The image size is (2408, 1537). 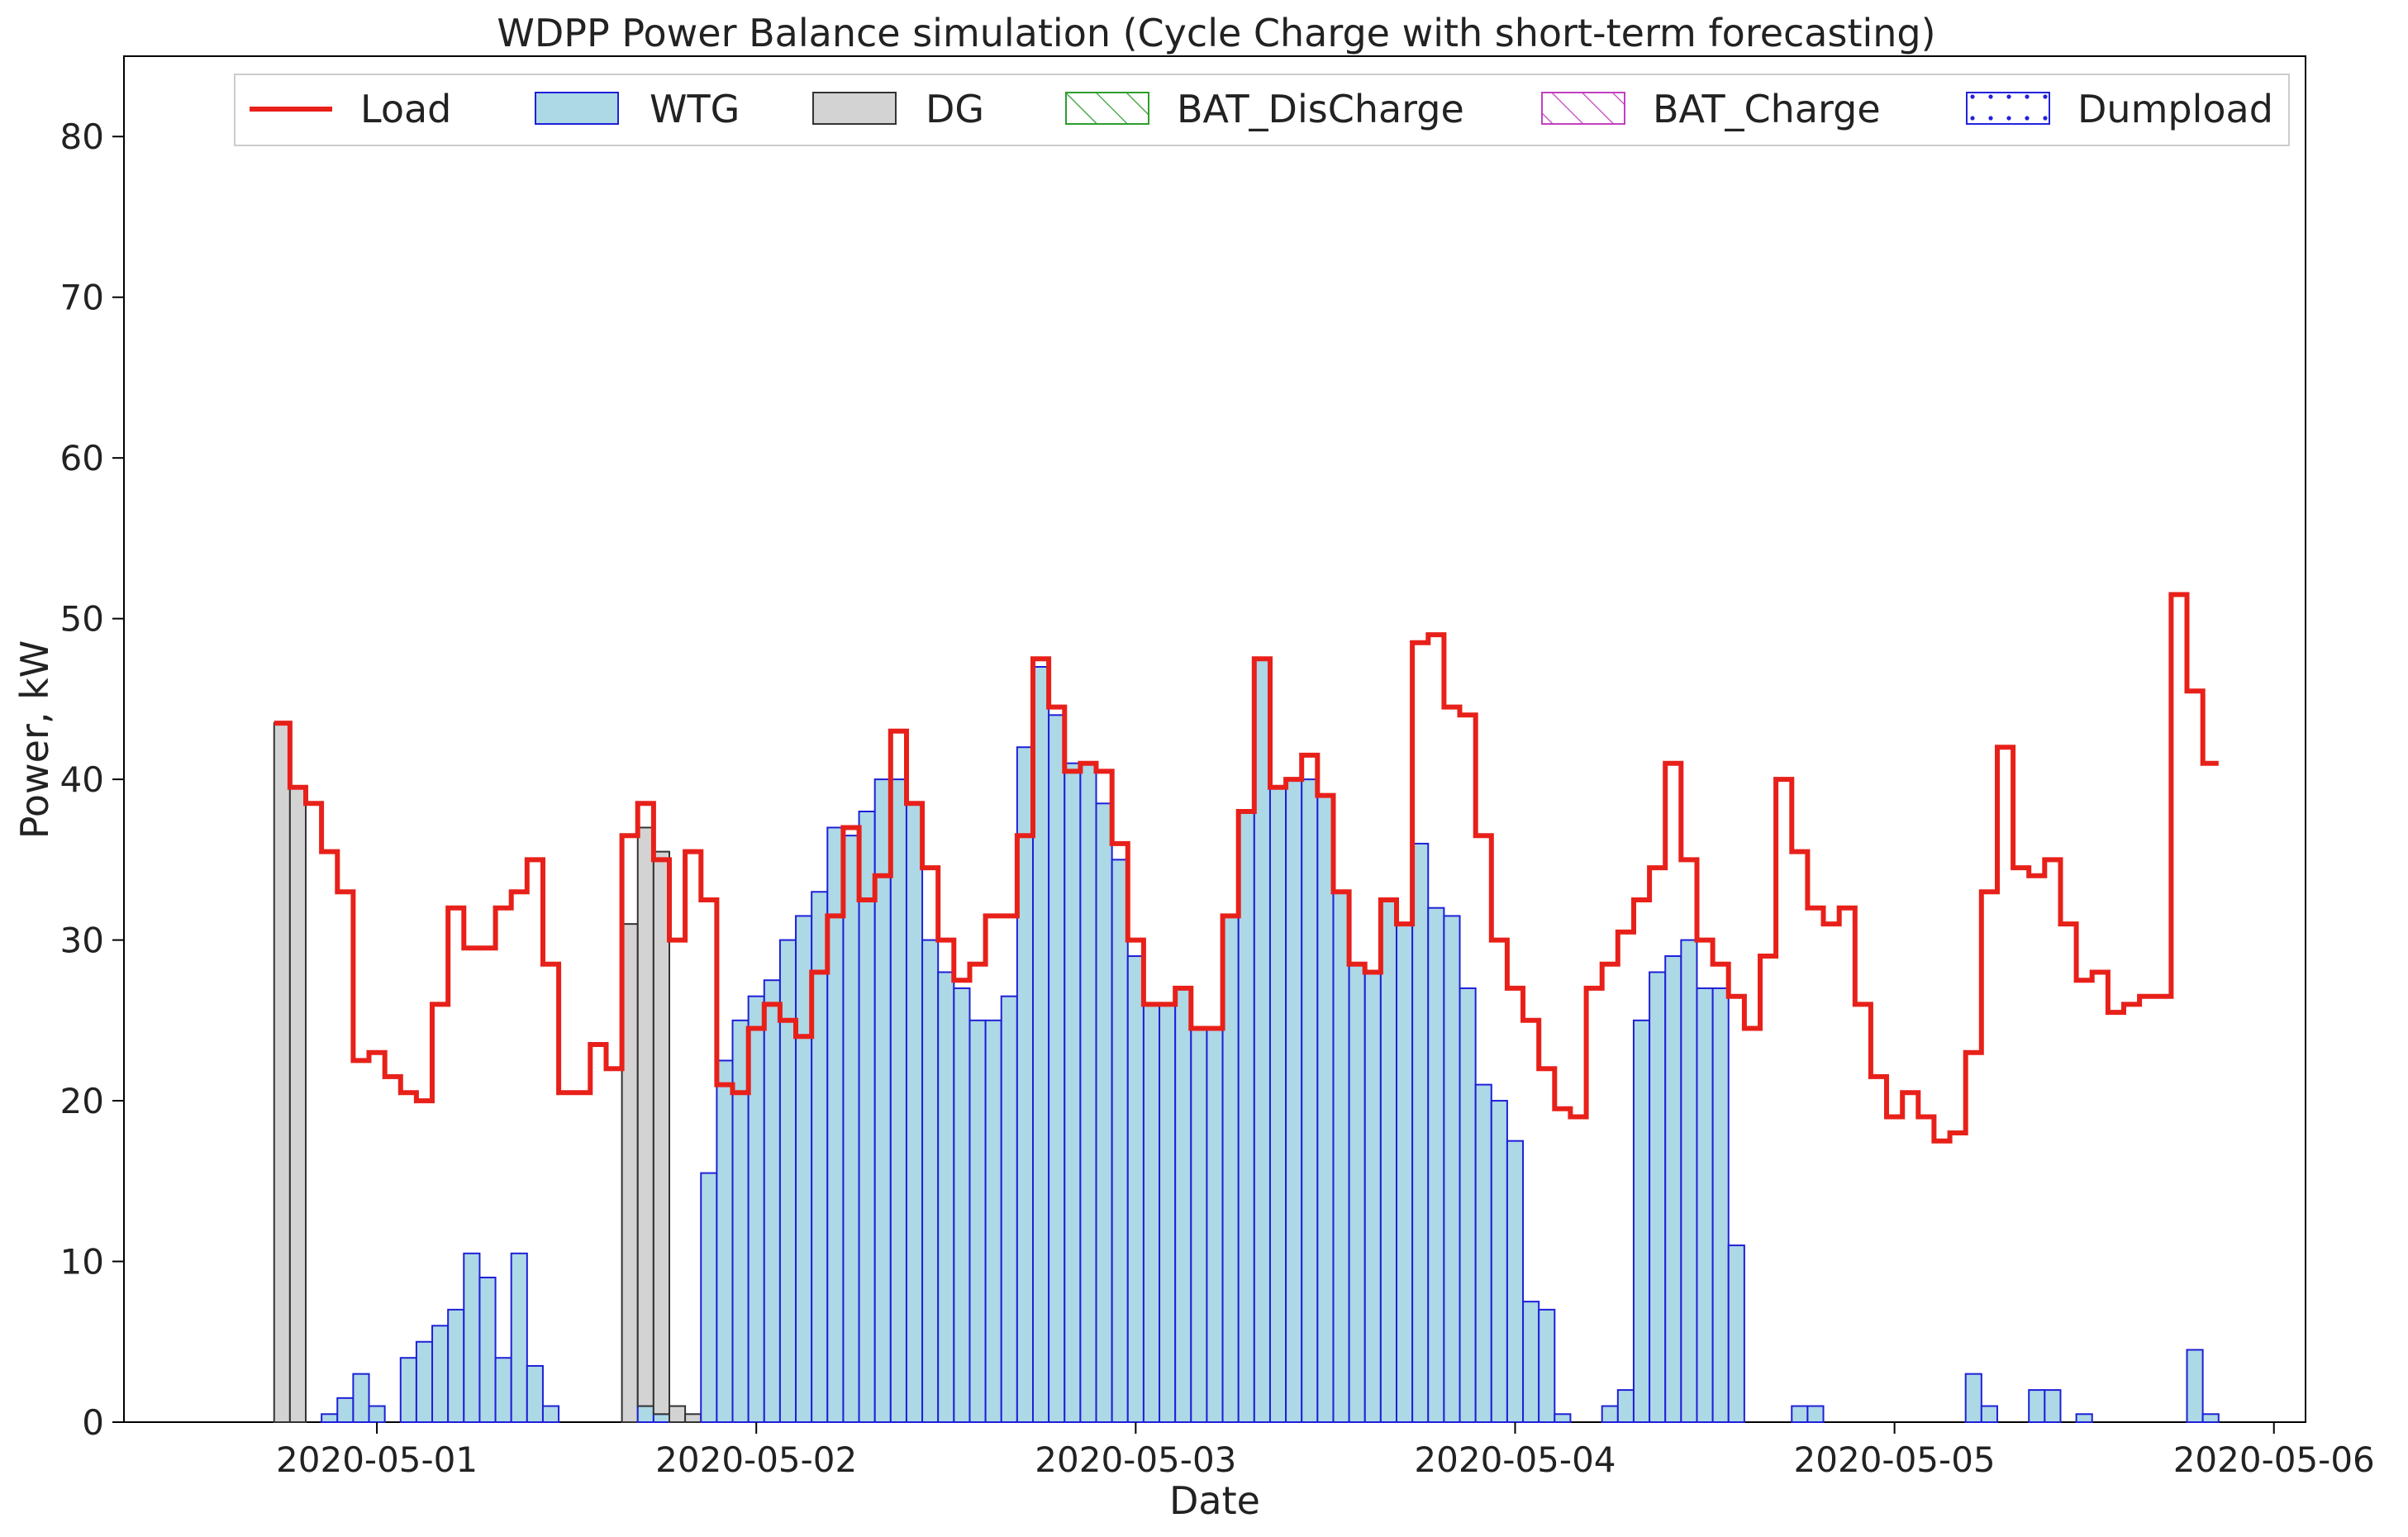 I want to click on y-axis: 0 10 20 30 40 50 60 70 80, so click(x=92, y=780).